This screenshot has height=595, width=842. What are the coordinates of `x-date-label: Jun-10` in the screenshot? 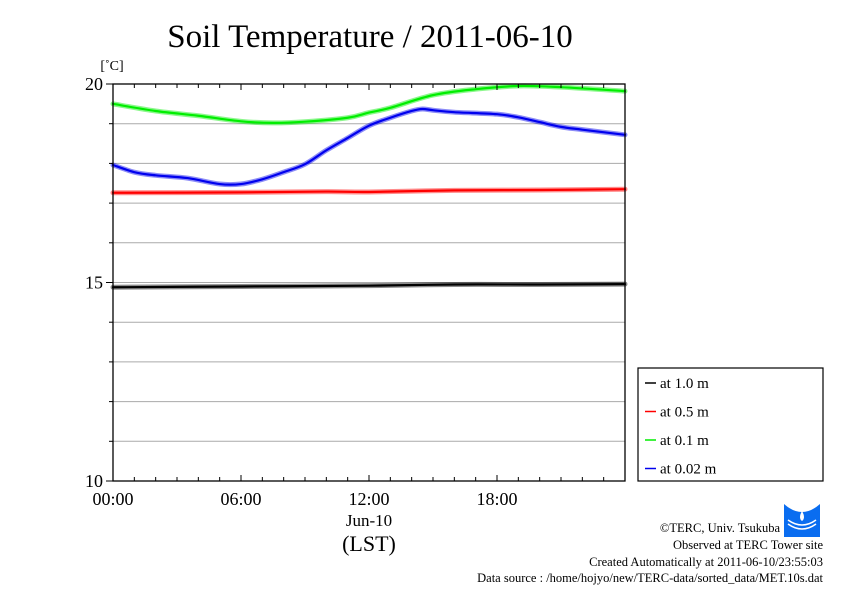 It's located at (369, 520).